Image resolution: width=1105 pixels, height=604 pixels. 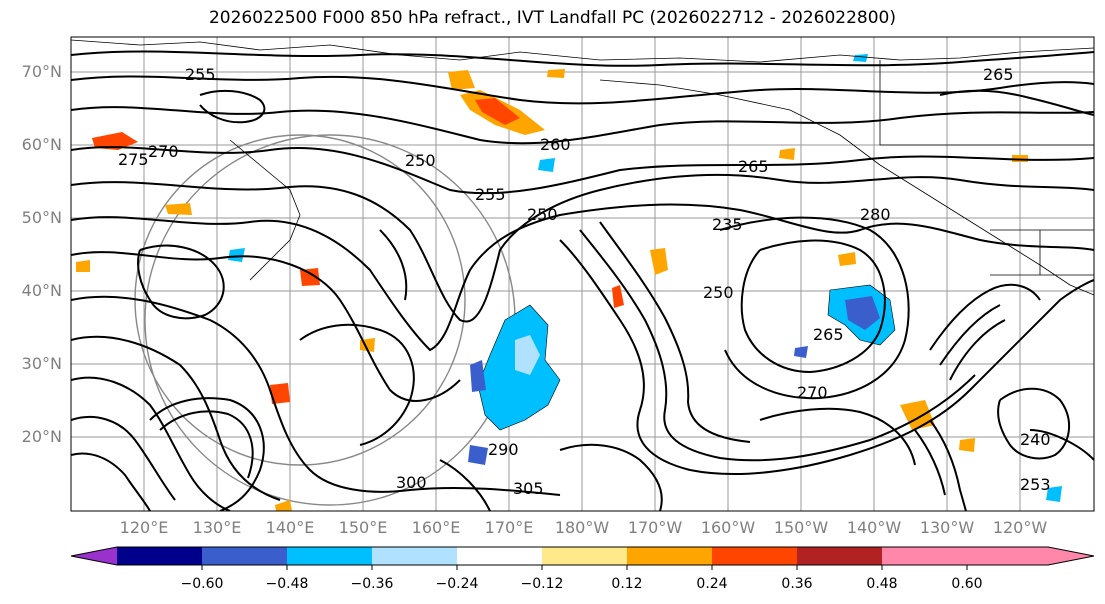 I want to click on colorbar-tick-label: 0.48, so click(x=882, y=584).